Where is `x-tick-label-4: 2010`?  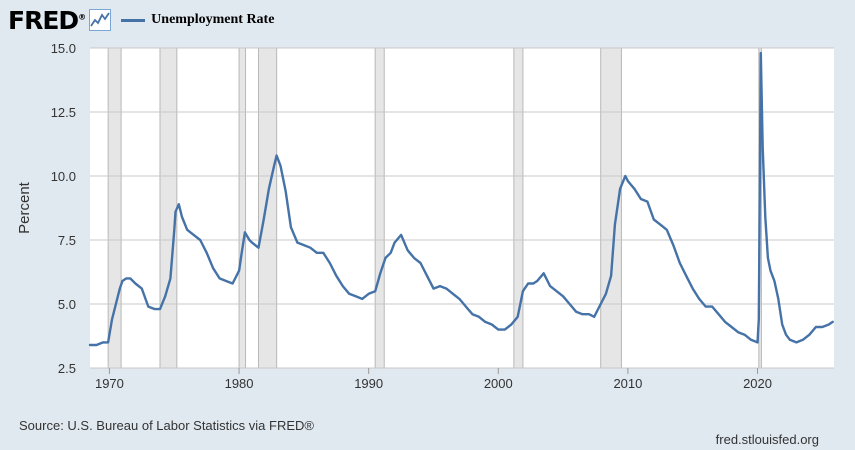 x-tick-label-4: 2010 is located at coordinates (627, 383).